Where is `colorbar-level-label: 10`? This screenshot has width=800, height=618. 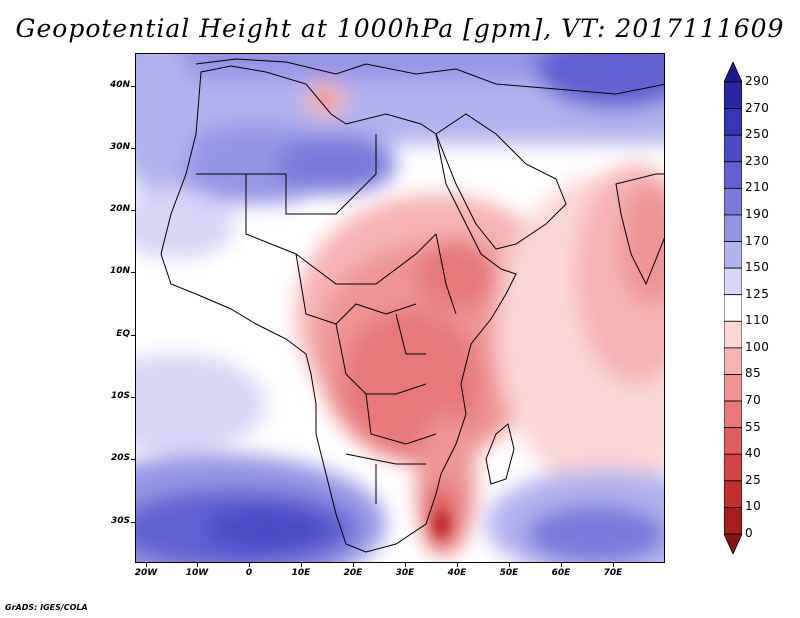
colorbar-level-label: 10 is located at coordinates (753, 506).